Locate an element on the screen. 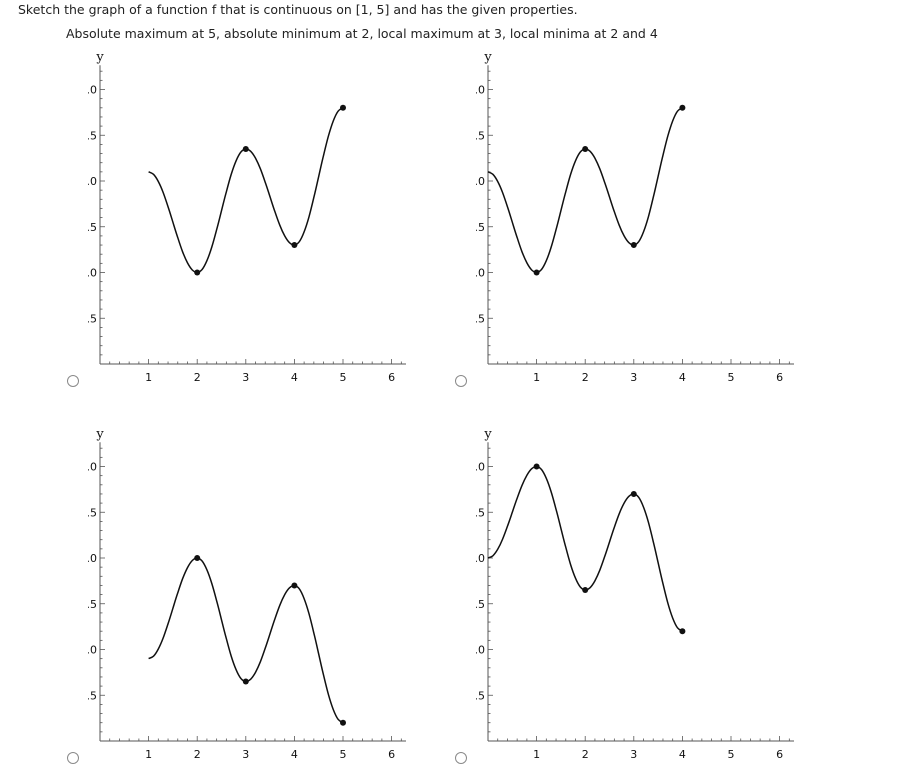 The height and width of the screenshot is (780, 918). option-a-radio is located at coordinates (73, 381).